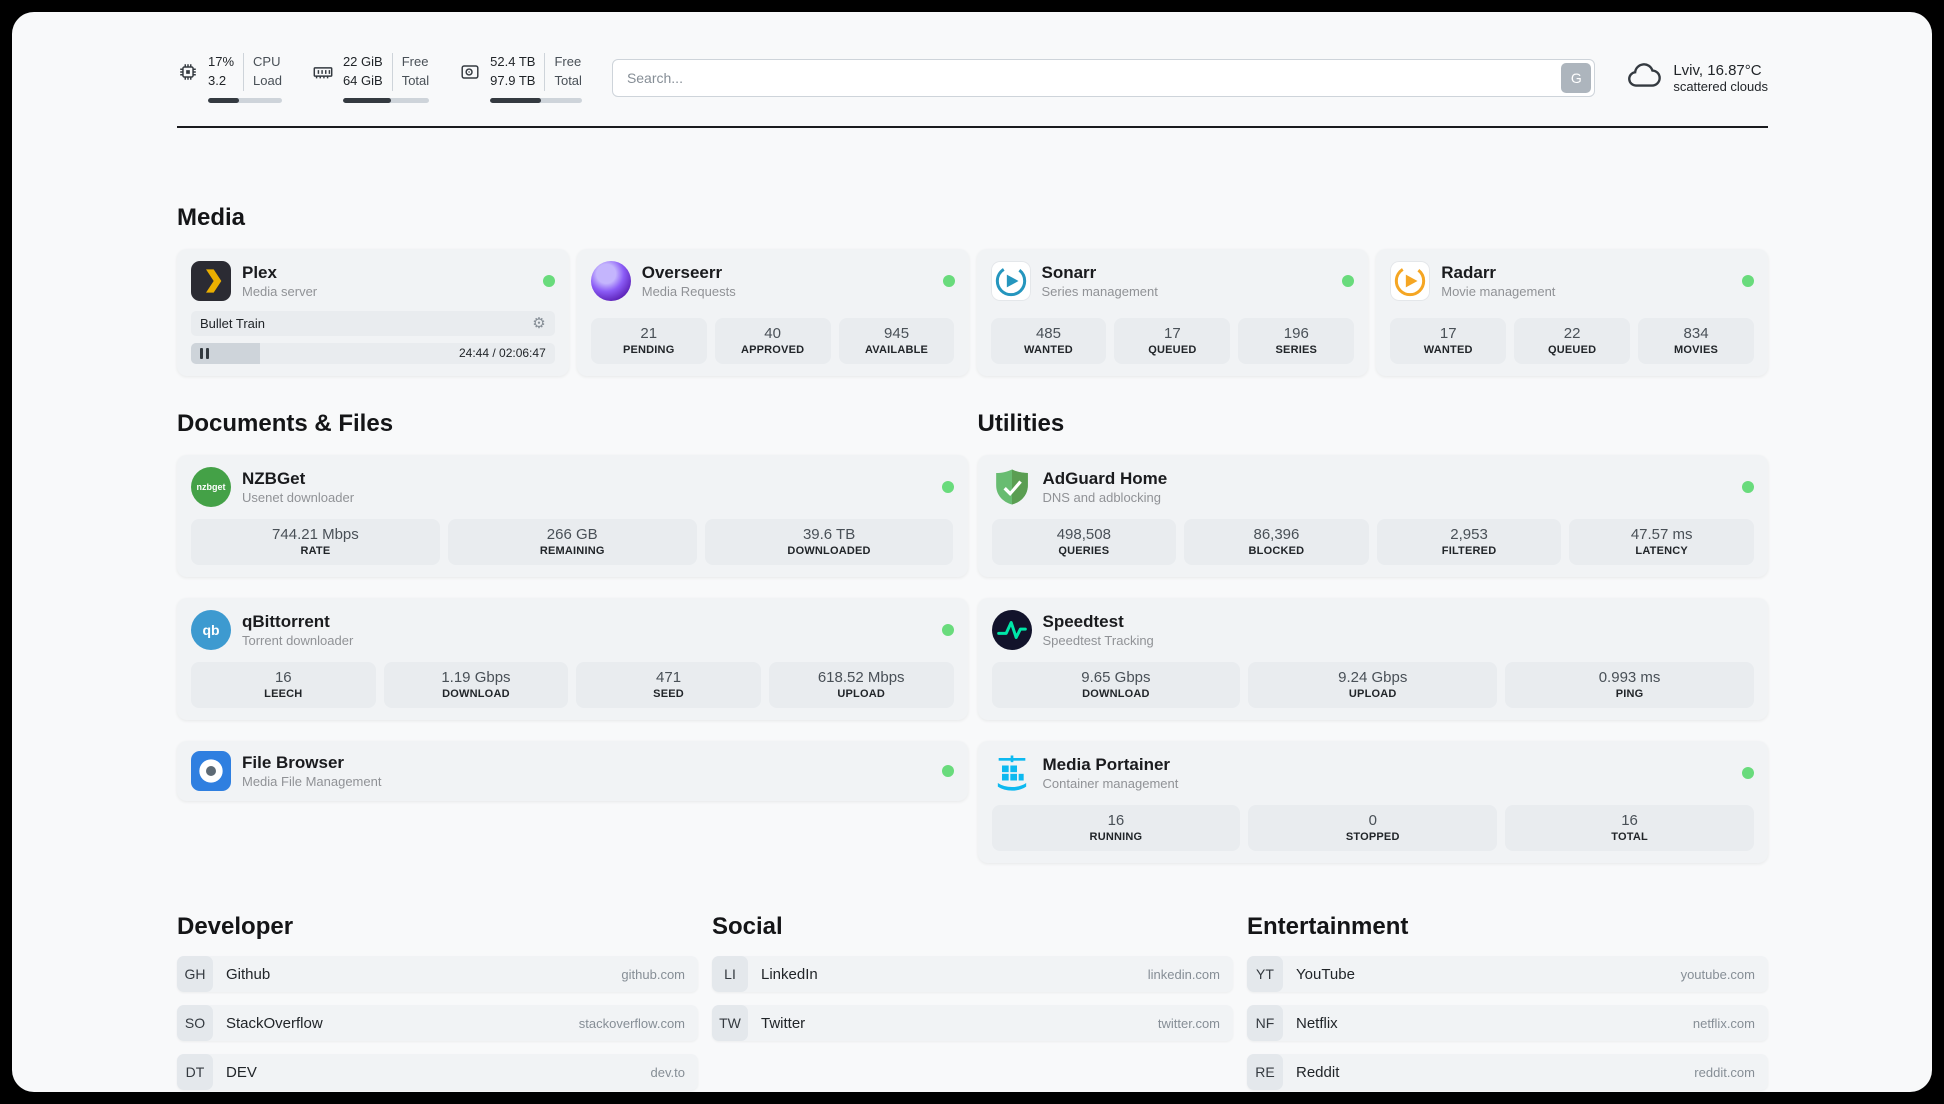 This screenshot has width=1944, height=1104. What do you see at coordinates (1373, 684) in the screenshot?
I see `stat-box: 9.24 Gbps UPLOAD` at bounding box center [1373, 684].